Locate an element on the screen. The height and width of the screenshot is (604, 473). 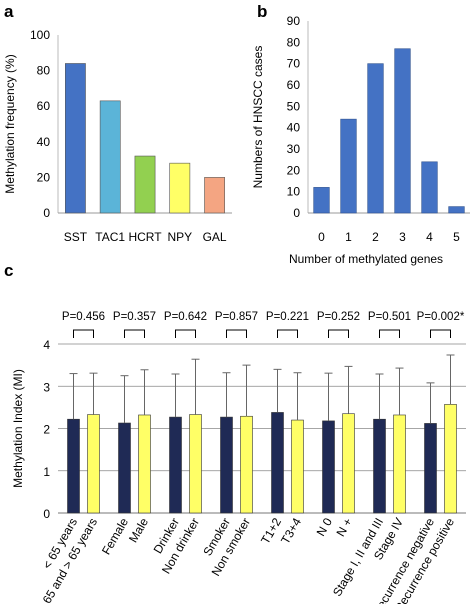
y-tick-label: 100 is located at coordinates (40, 35).